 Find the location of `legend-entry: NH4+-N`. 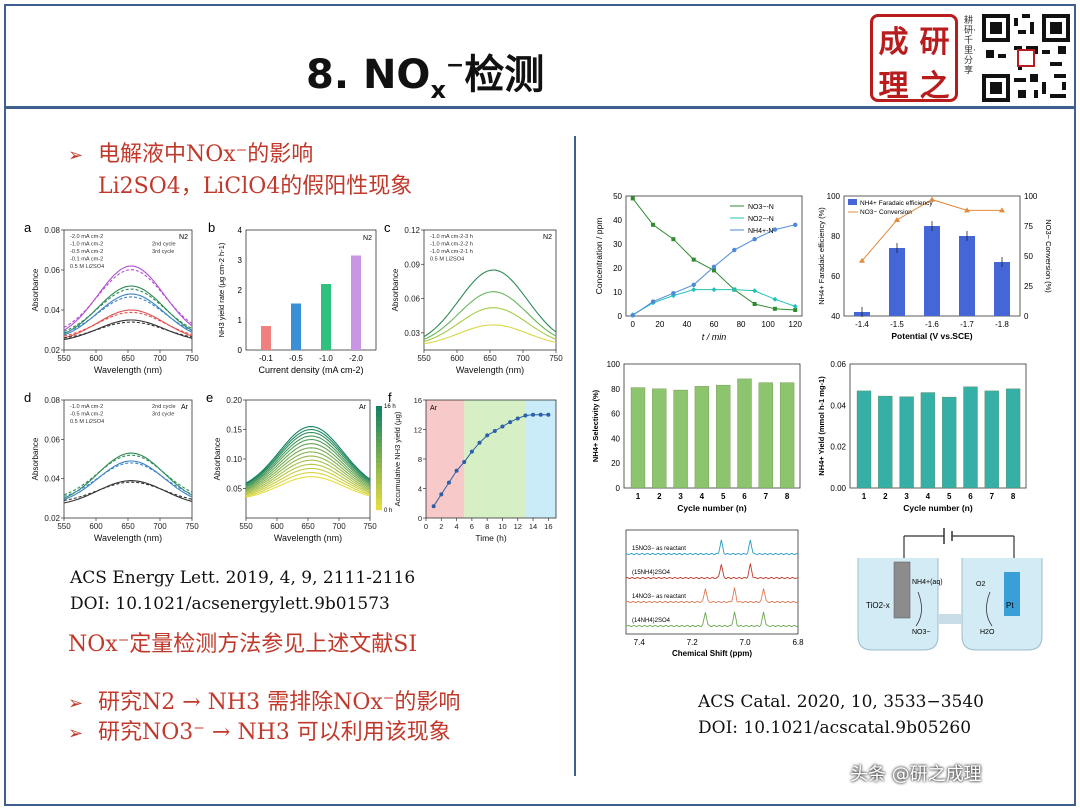

legend-entry: NH4+-N is located at coordinates (760, 231).